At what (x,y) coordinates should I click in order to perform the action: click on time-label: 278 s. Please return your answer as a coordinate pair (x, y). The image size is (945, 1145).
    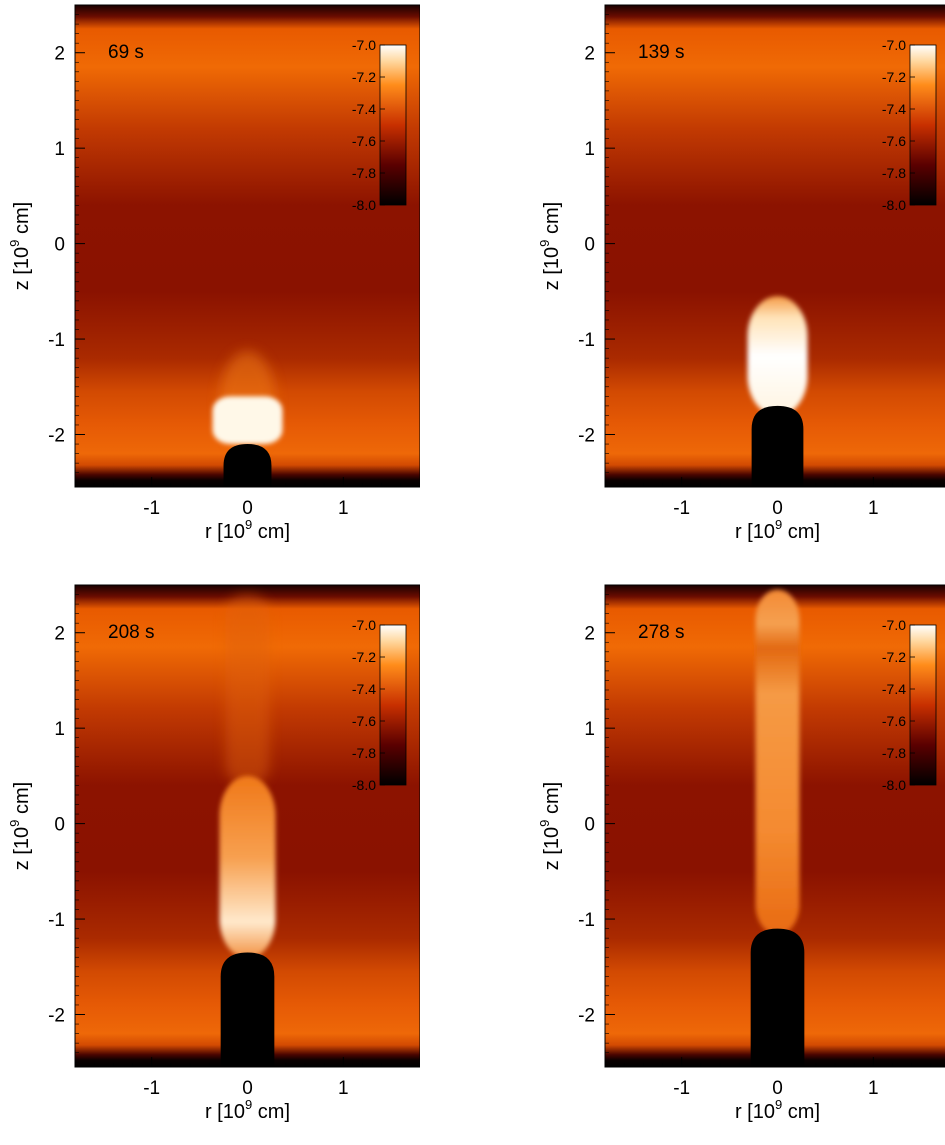
    Looking at the image, I should click on (661, 632).